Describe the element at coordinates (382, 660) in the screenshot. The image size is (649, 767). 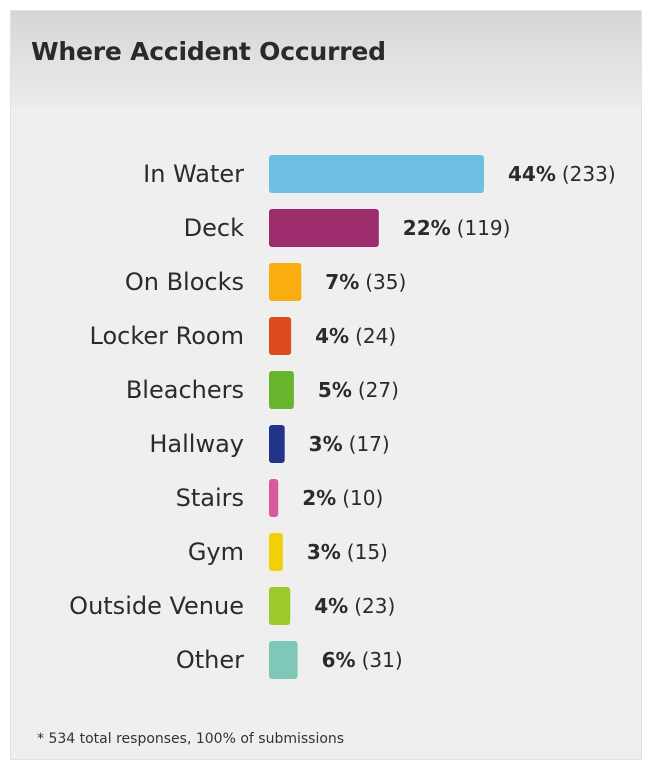
I see `count-label: (31)` at that location.